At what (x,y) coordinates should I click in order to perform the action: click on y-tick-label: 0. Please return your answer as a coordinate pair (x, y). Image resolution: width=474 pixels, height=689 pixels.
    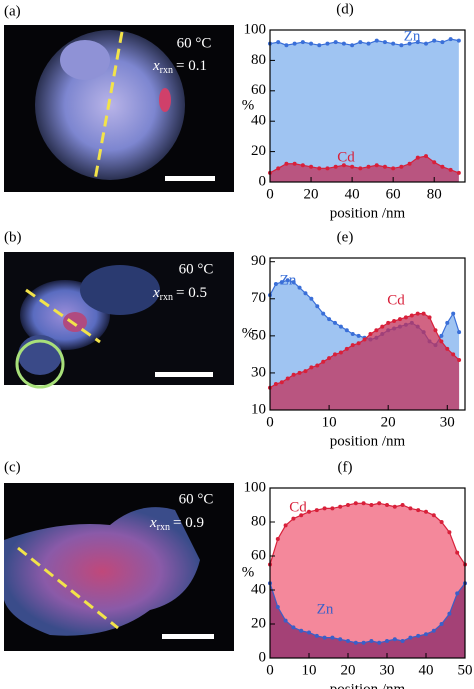
    Looking at the image, I should click on (263, 181).